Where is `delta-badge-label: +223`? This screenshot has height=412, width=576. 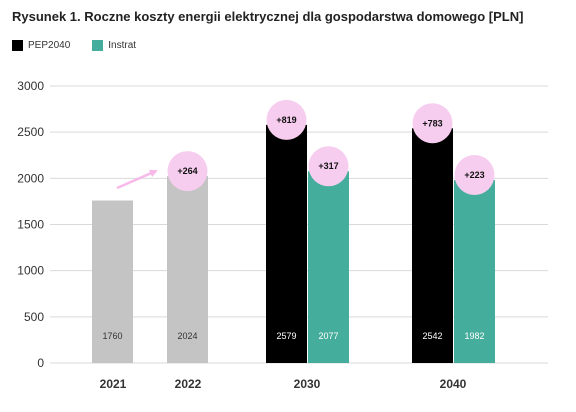 delta-badge-label: +223 is located at coordinates (474, 175).